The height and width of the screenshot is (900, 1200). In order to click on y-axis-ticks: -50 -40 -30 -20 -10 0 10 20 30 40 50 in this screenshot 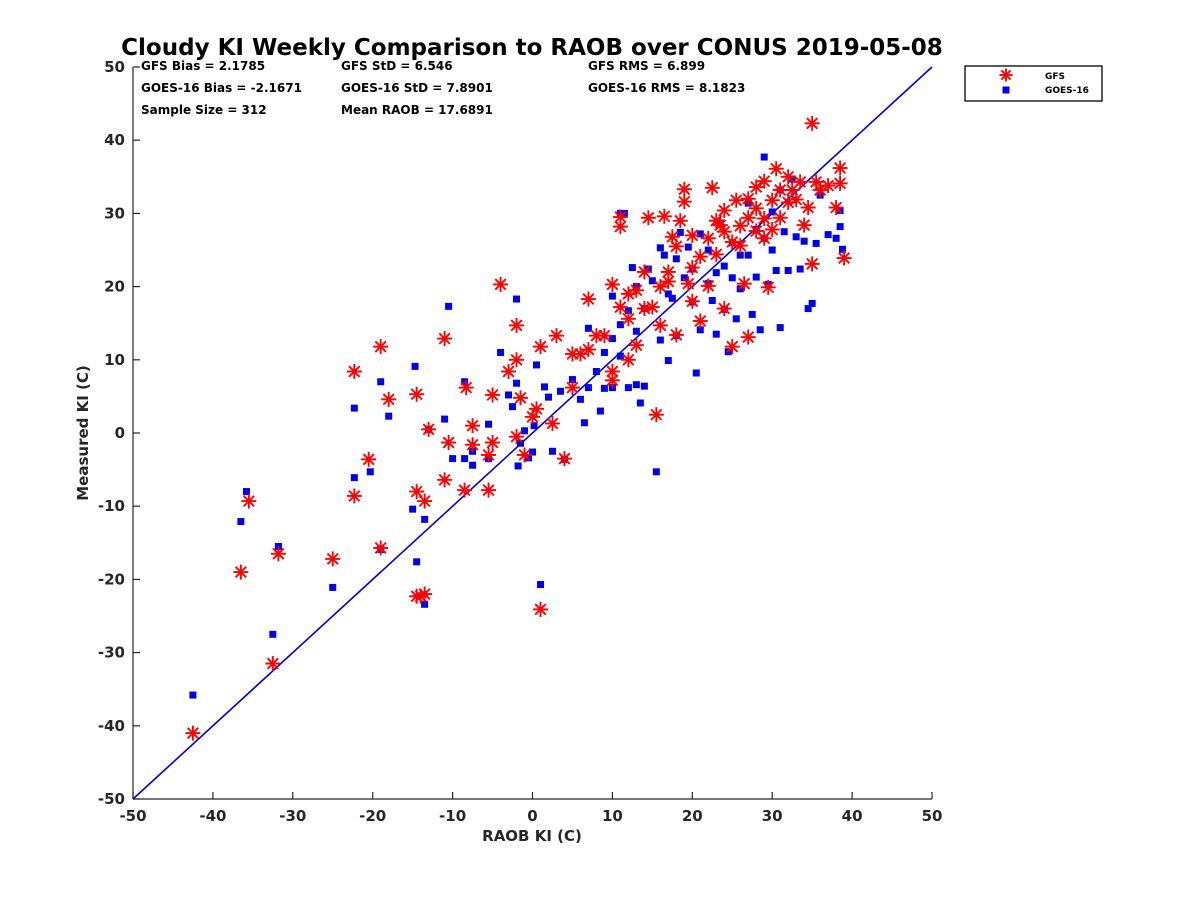, I will do `click(119, 433)`.